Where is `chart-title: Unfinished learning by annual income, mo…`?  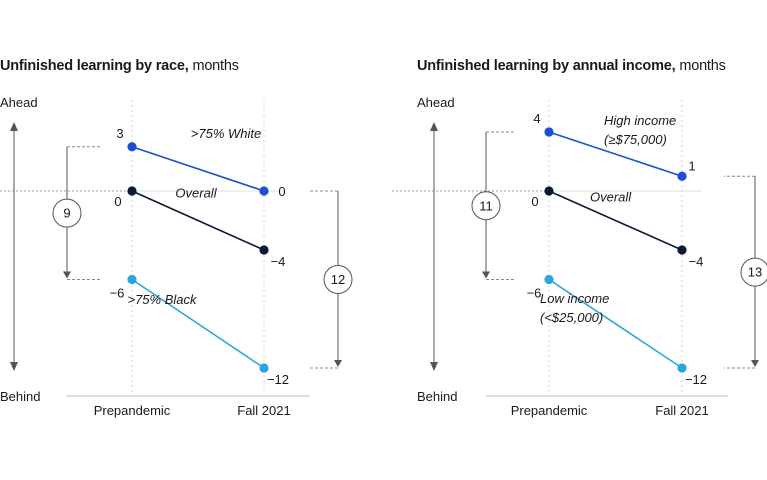 chart-title: Unfinished learning by annual income, mo… is located at coordinates (571, 66).